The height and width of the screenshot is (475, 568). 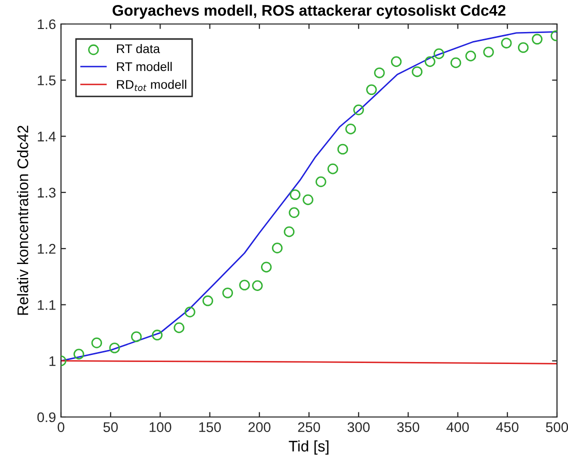 What do you see at coordinates (144, 67) in the screenshot?
I see `legend-label: RT modell` at bounding box center [144, 67].